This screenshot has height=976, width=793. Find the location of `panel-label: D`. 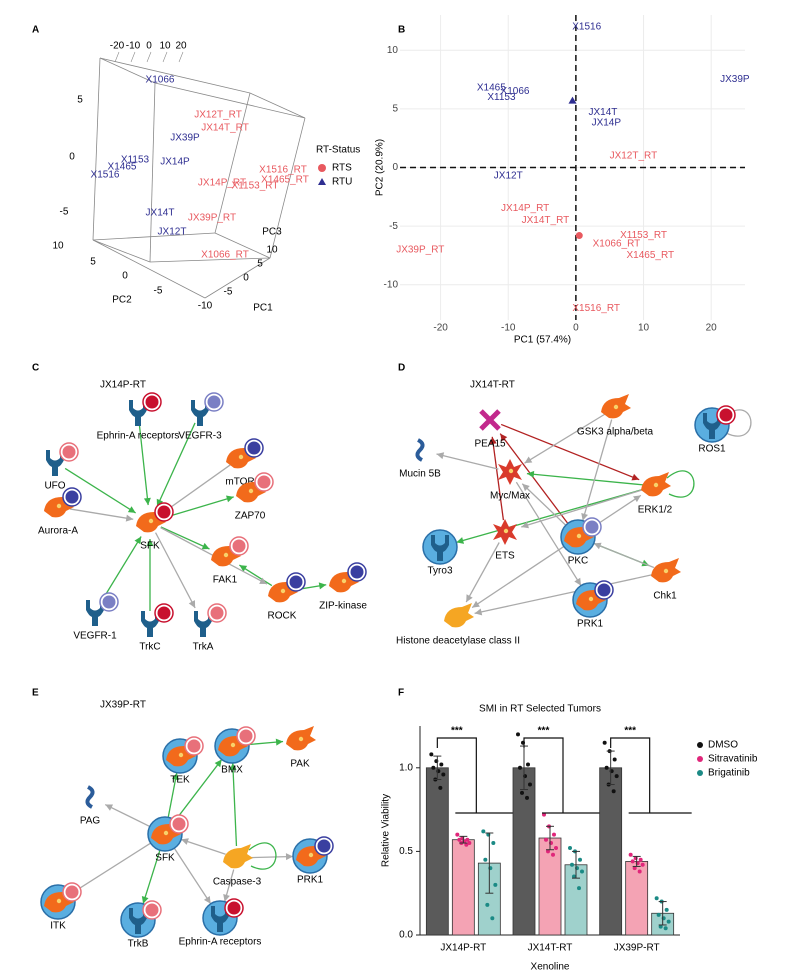

panel-label: D is located at coordinates (401, 368).